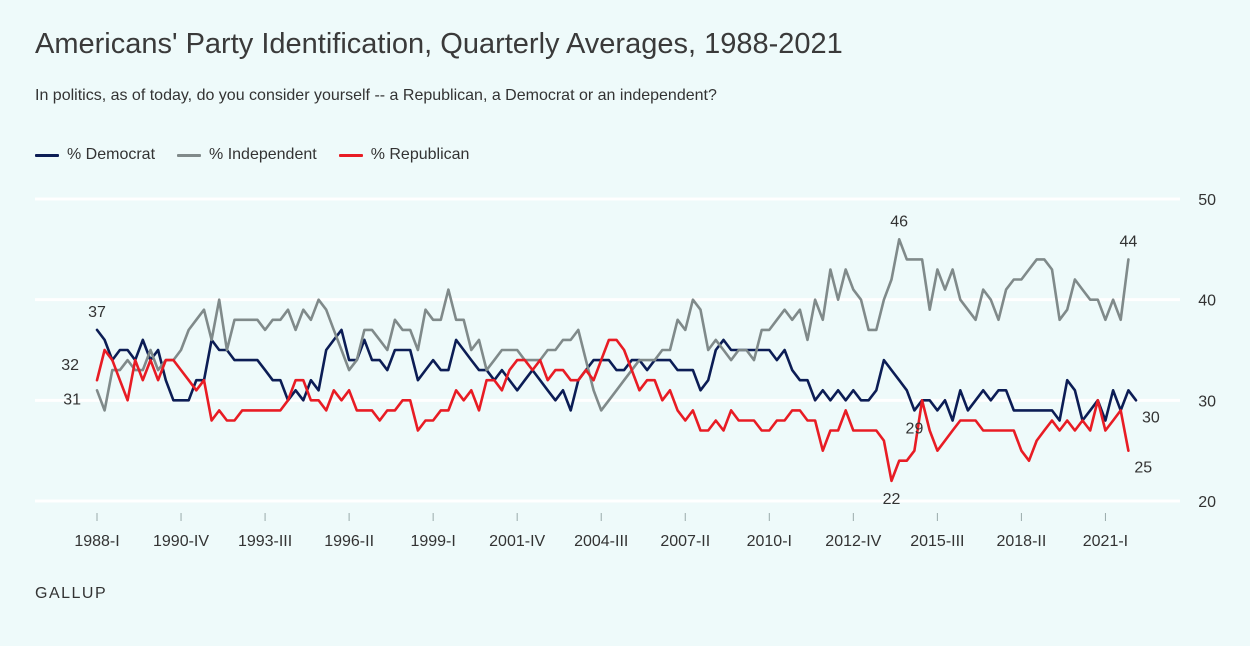  I want to click on x-tick-label: 1996-II, so click(349, 541).